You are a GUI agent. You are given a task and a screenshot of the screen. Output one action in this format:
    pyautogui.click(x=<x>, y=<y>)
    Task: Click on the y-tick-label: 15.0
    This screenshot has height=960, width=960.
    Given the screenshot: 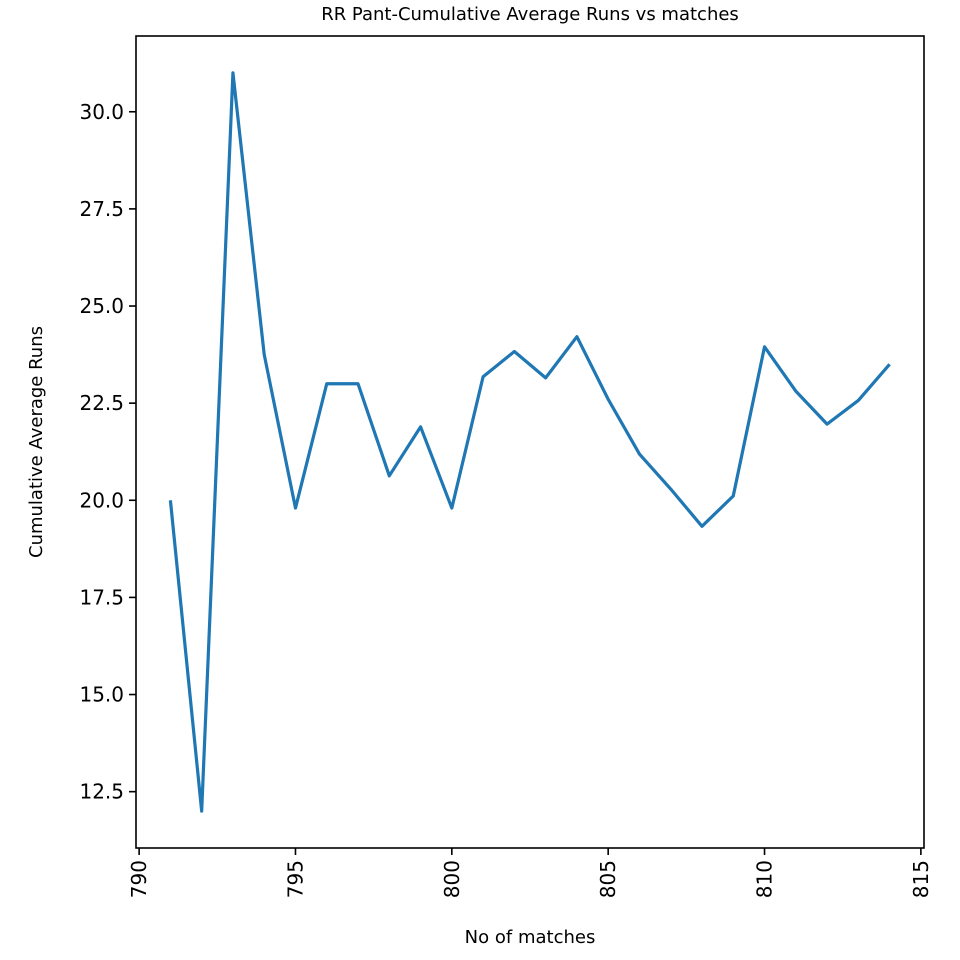 What is the action you would take?
    pyautogui.click(x=101, y=695)
    